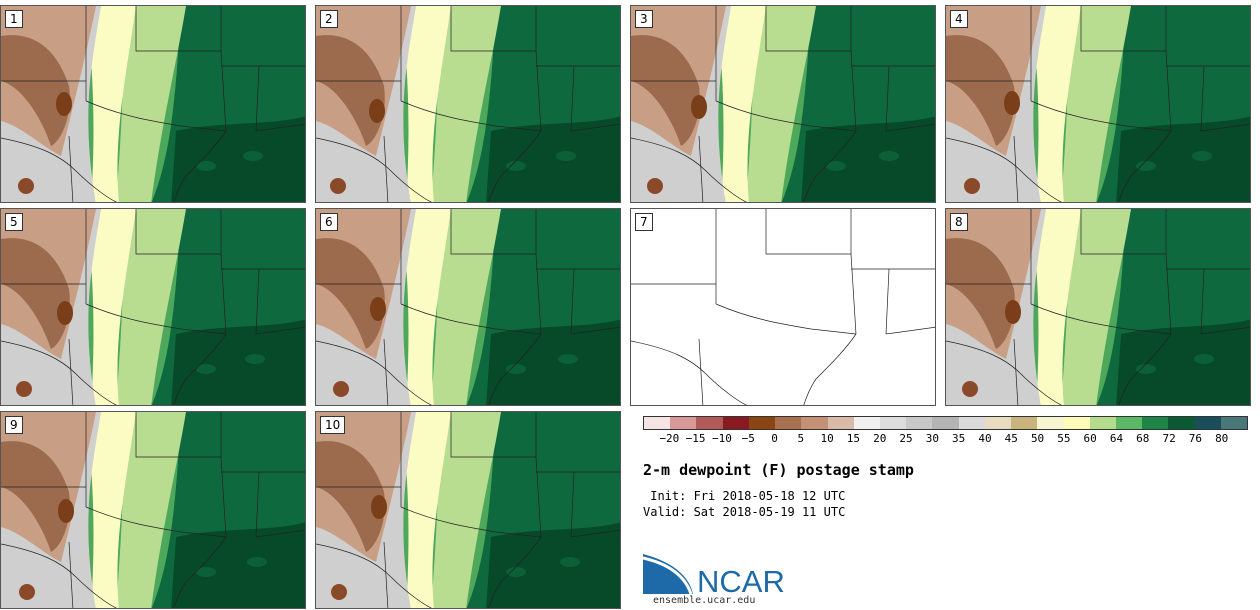  What do you see at coordinates (1098, 307) in the screenshot?
I see `postage-stamp-panel: 8` at bounding box center [1098, 307].